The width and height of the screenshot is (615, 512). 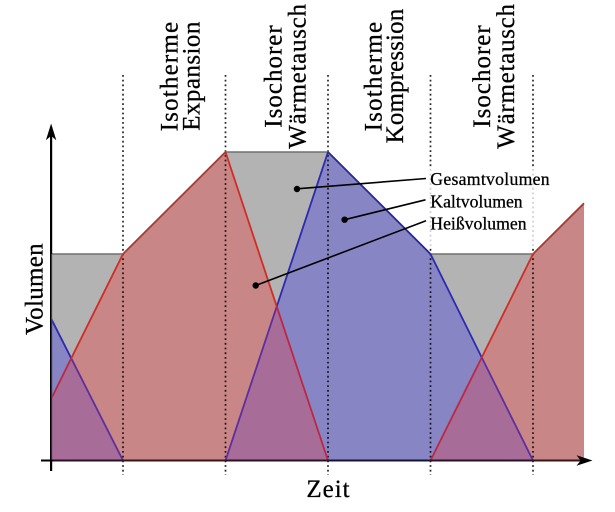 I want to click on svg-text: Kaltvolumen, so click(x=476, y=202).